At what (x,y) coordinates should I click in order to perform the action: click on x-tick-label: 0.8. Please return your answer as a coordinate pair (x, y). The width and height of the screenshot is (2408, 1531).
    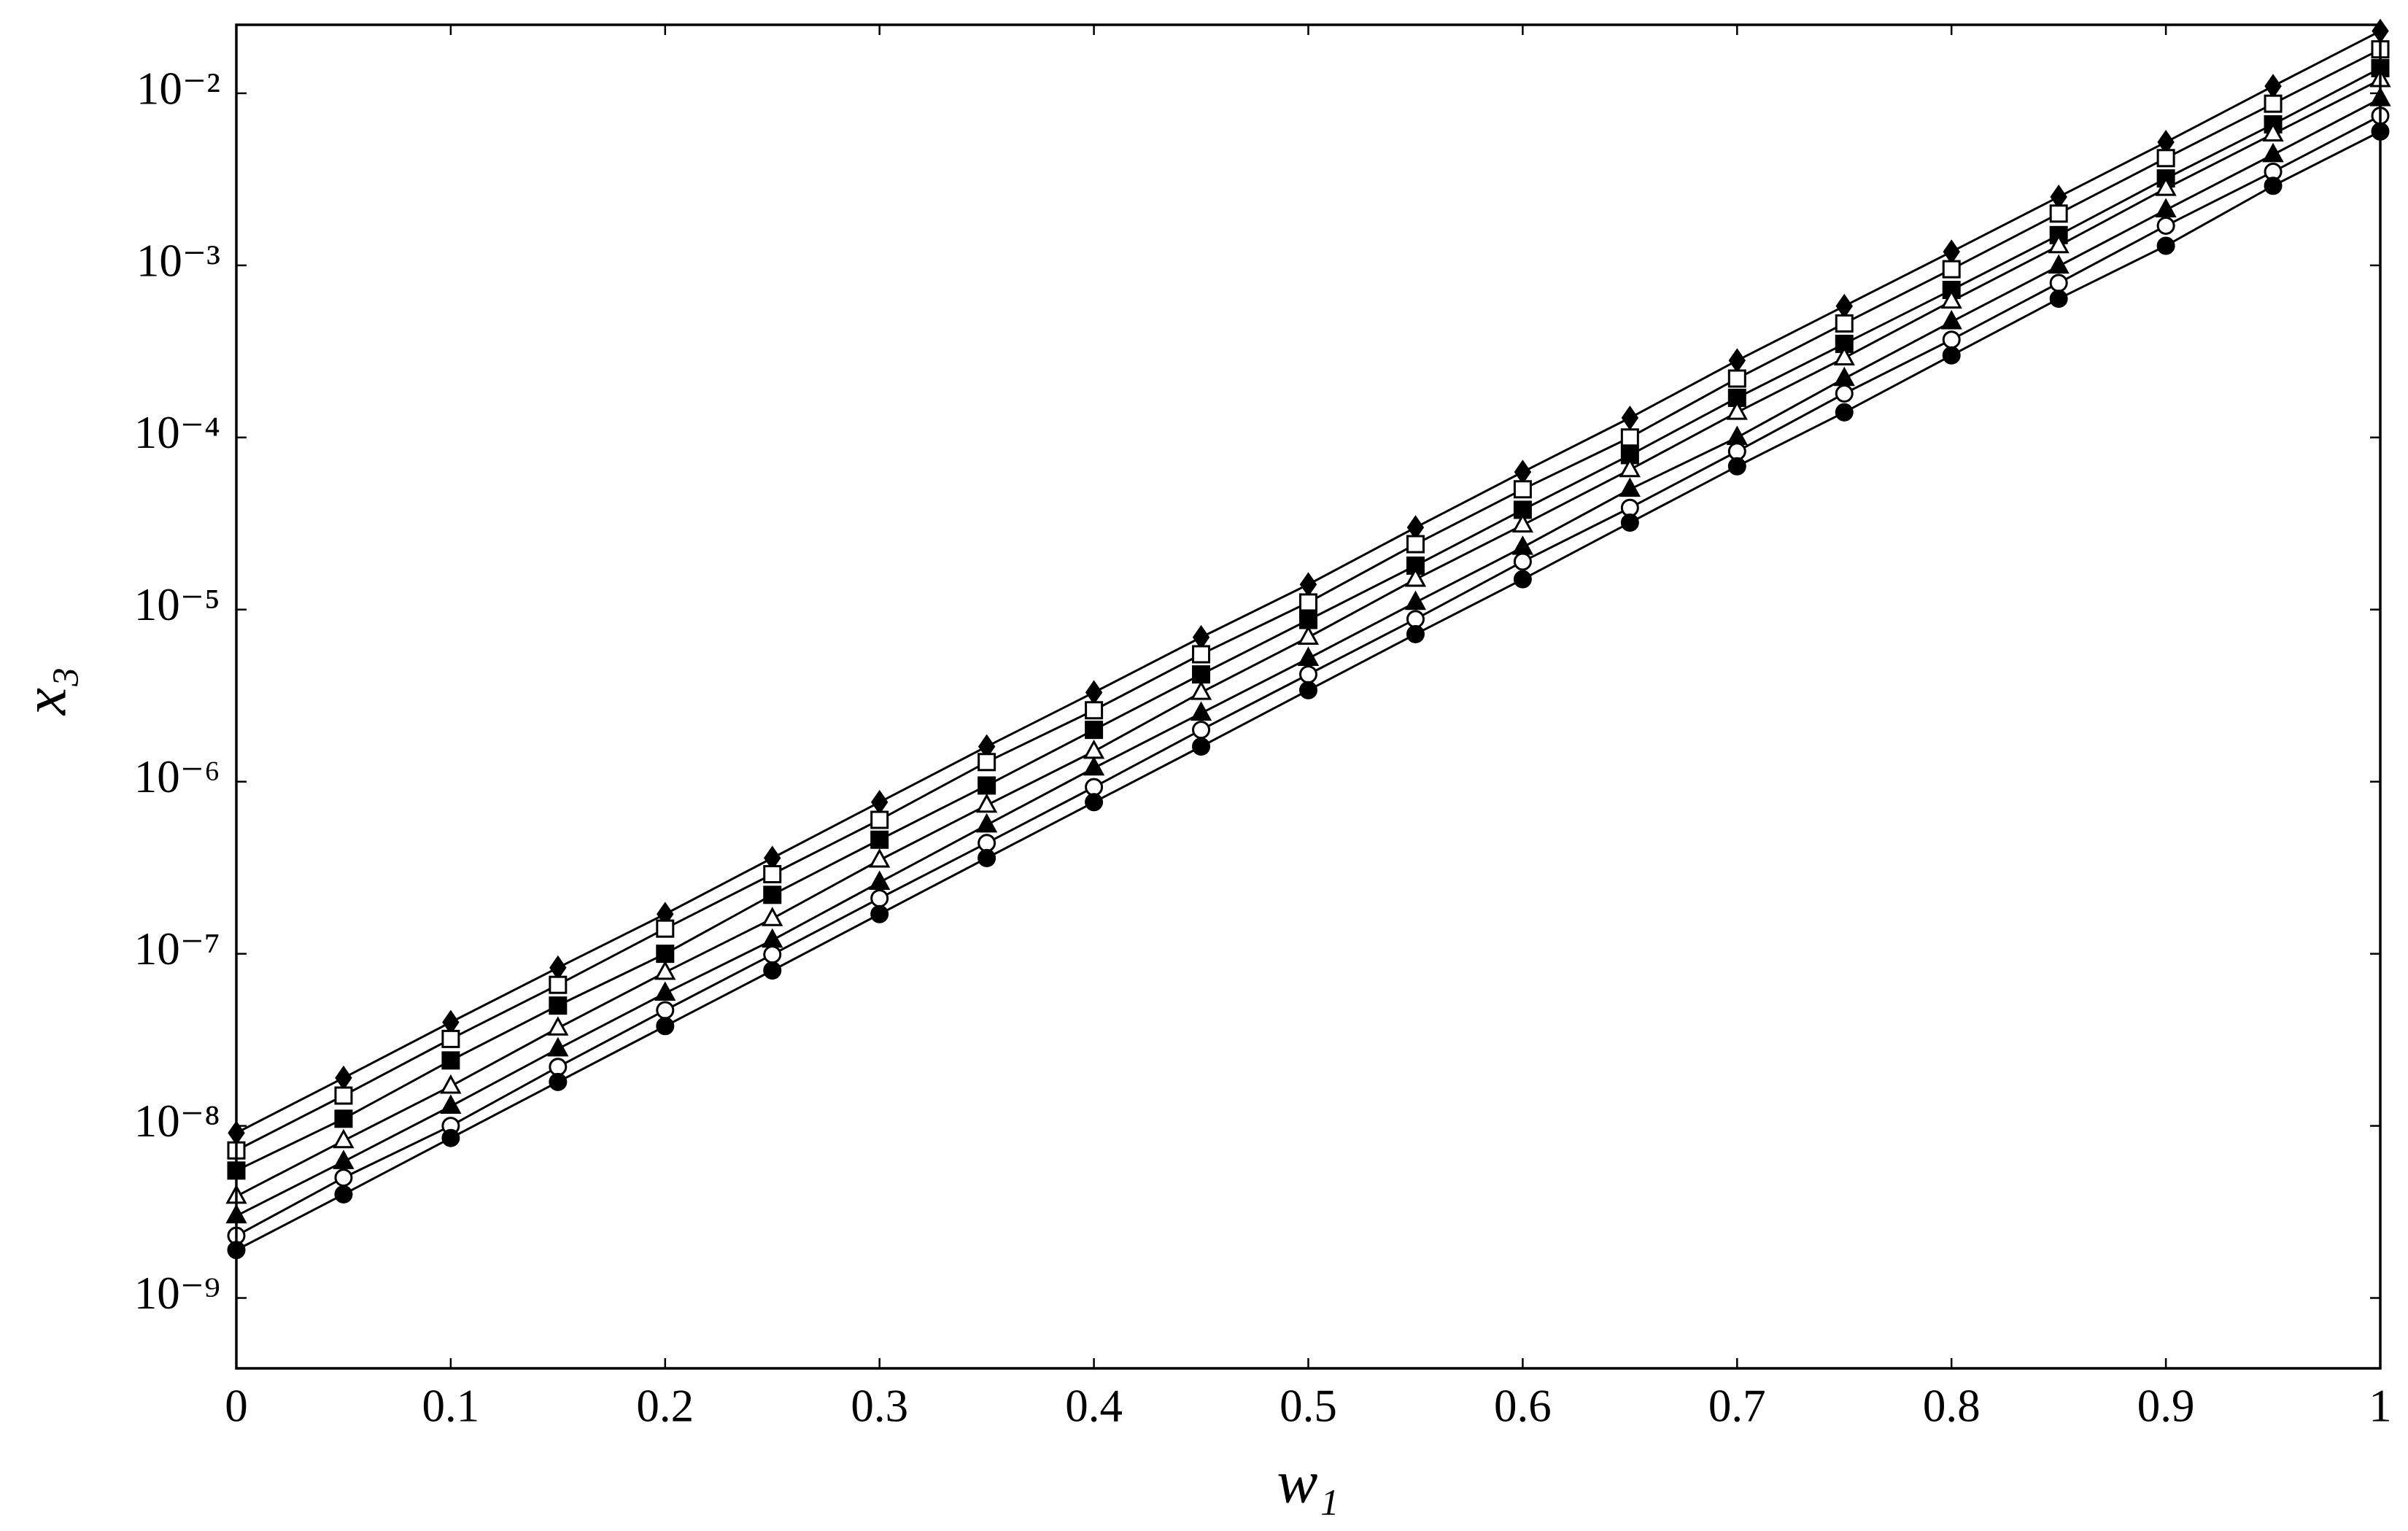
    Looking at the image, I should click on (1952, 1405).